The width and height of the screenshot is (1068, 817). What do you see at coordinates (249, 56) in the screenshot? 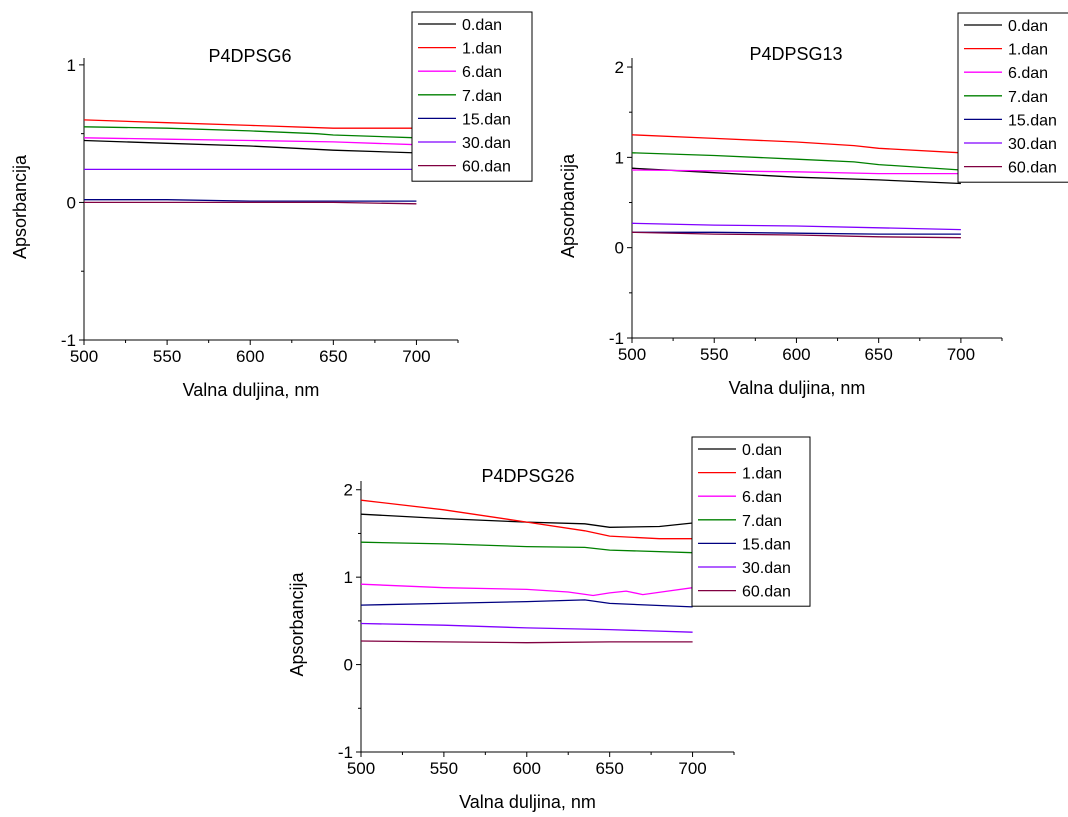
I see `chart-title: P4DPSG6` at bounding box center [249, 56].